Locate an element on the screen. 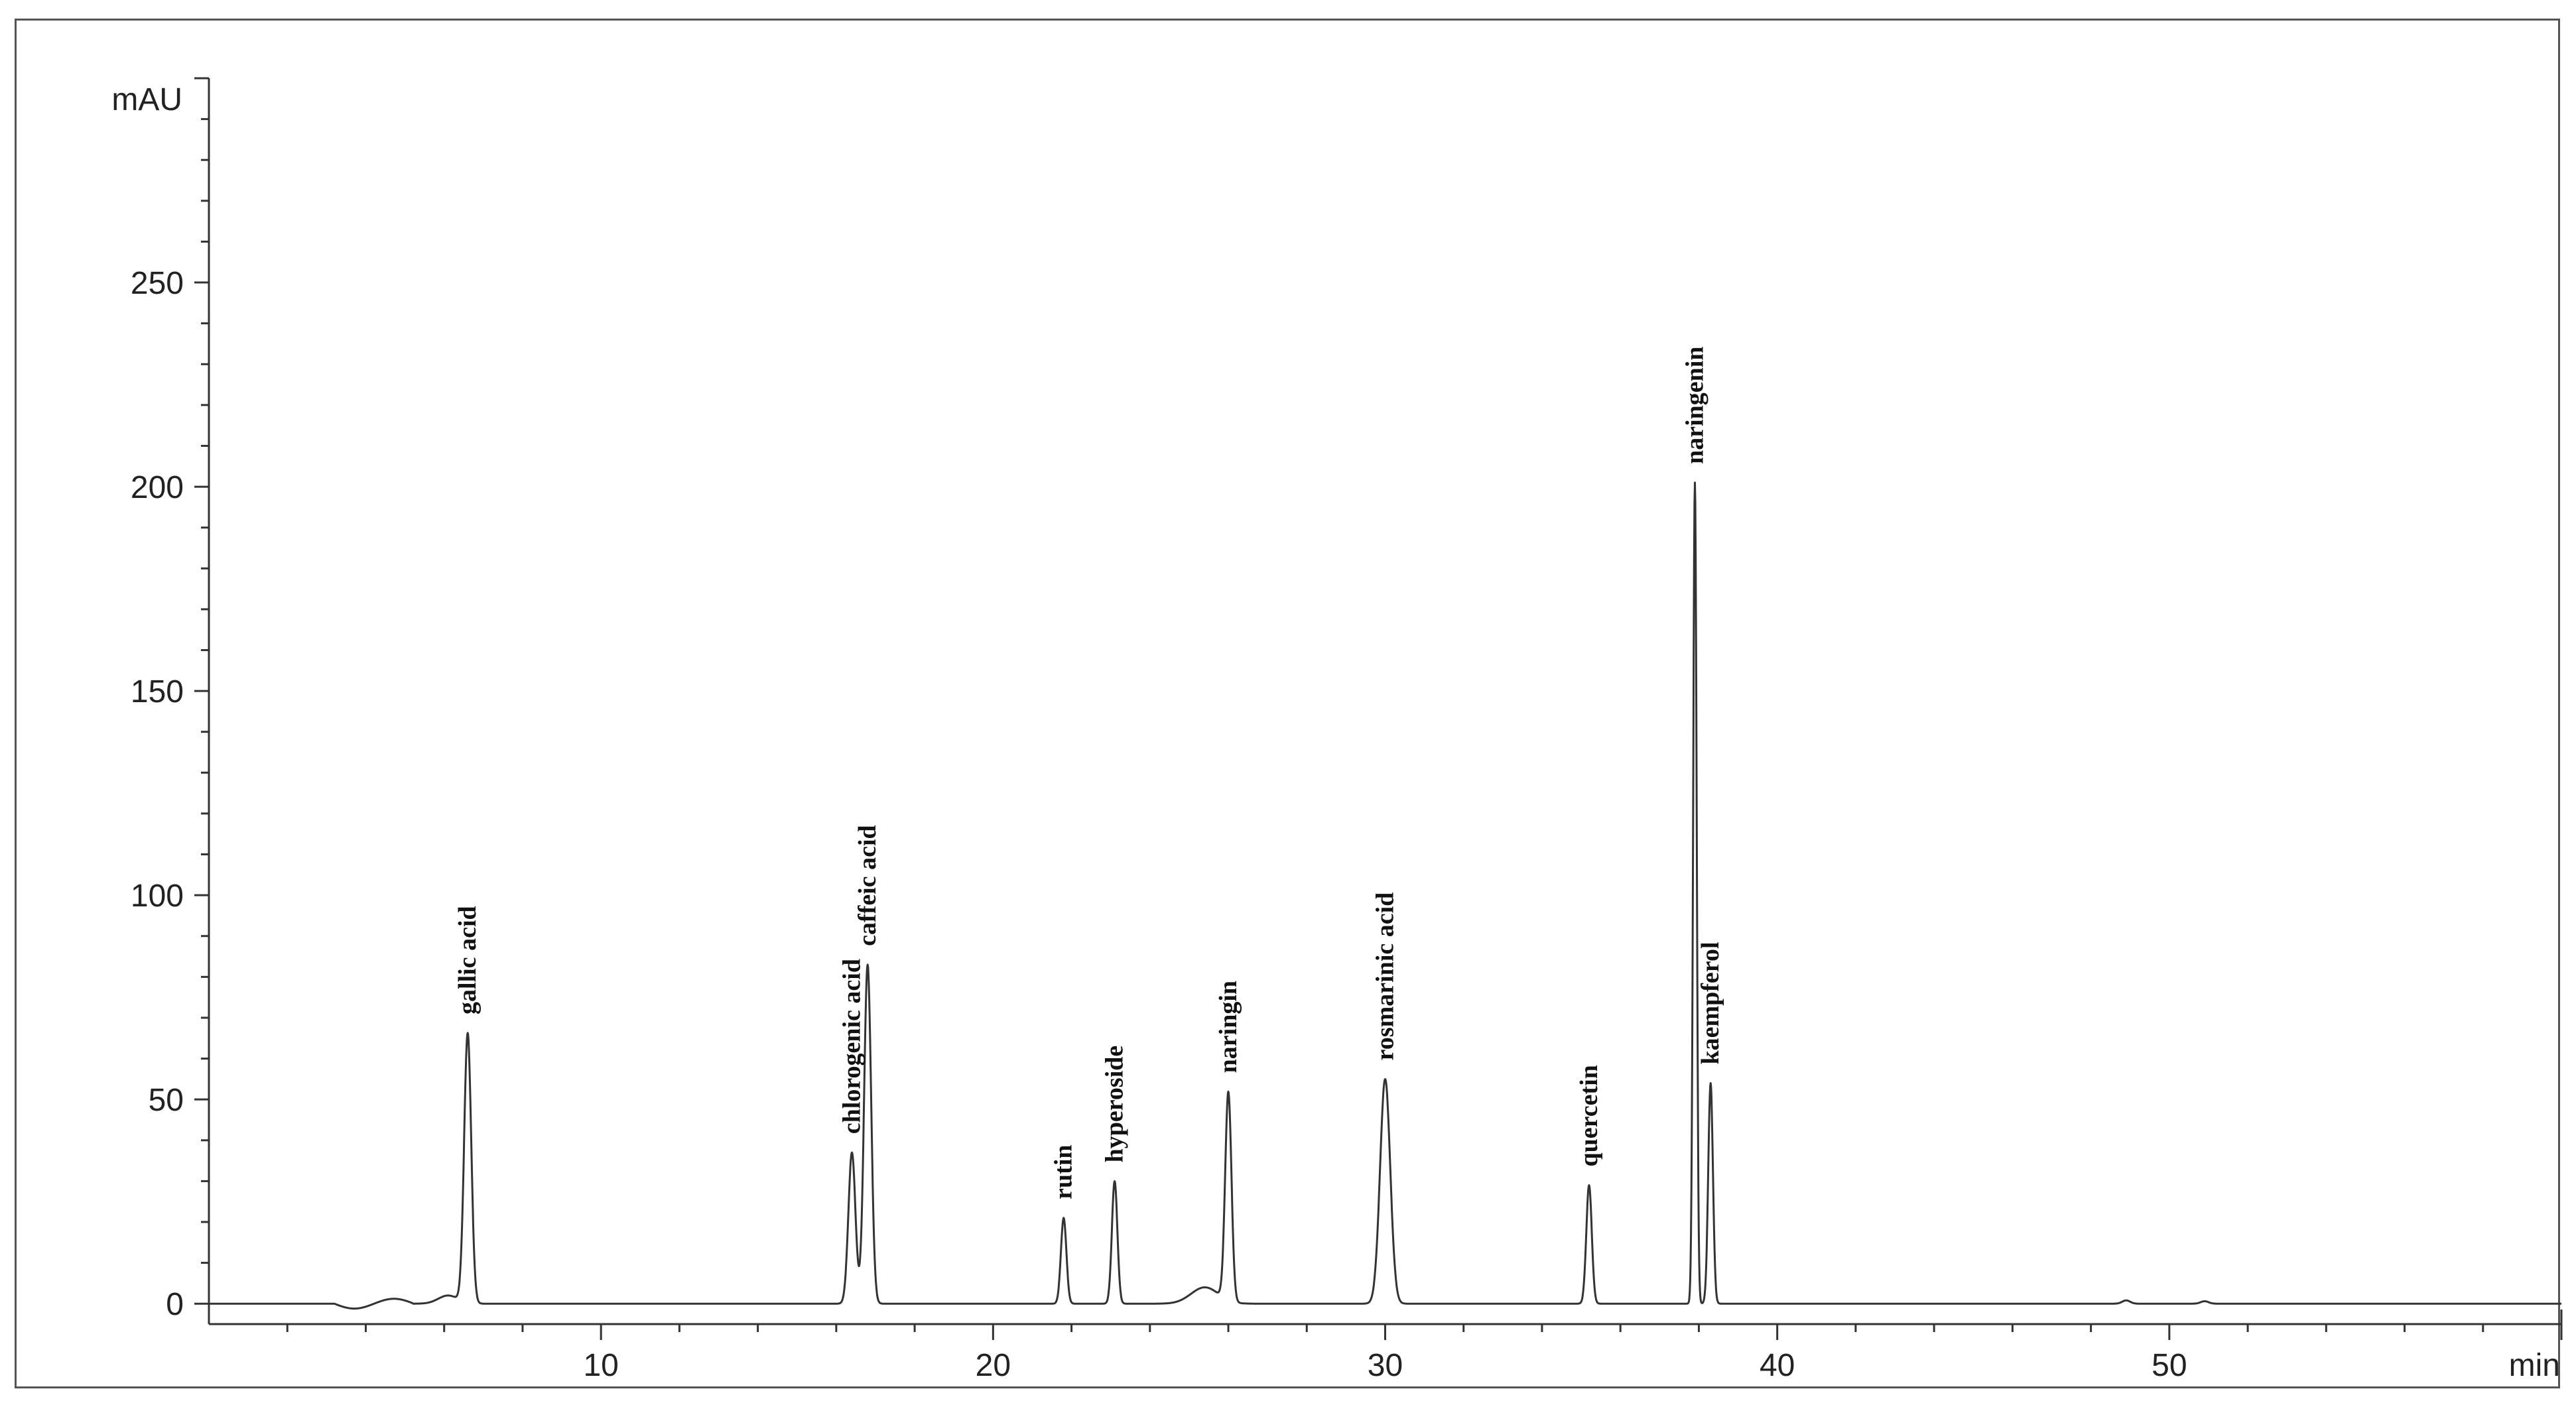  peak-label: quercetin is located at coordinates (1589, 1115).